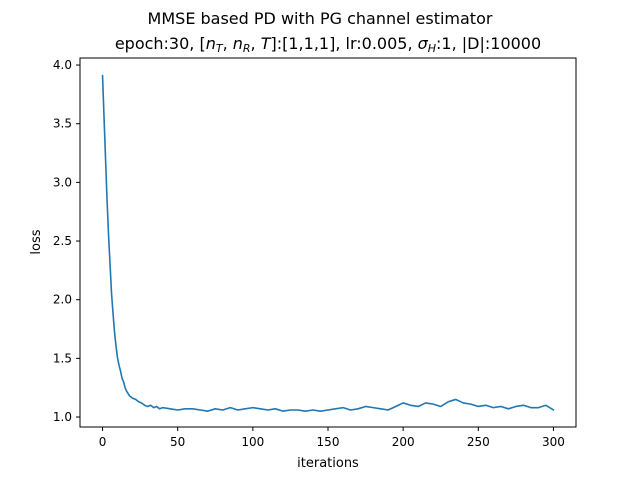  Describe the element at coordinates (320, 18) in the screenshot. I see `chart-title: MMSE based PD with PG channel estimator` at that location.